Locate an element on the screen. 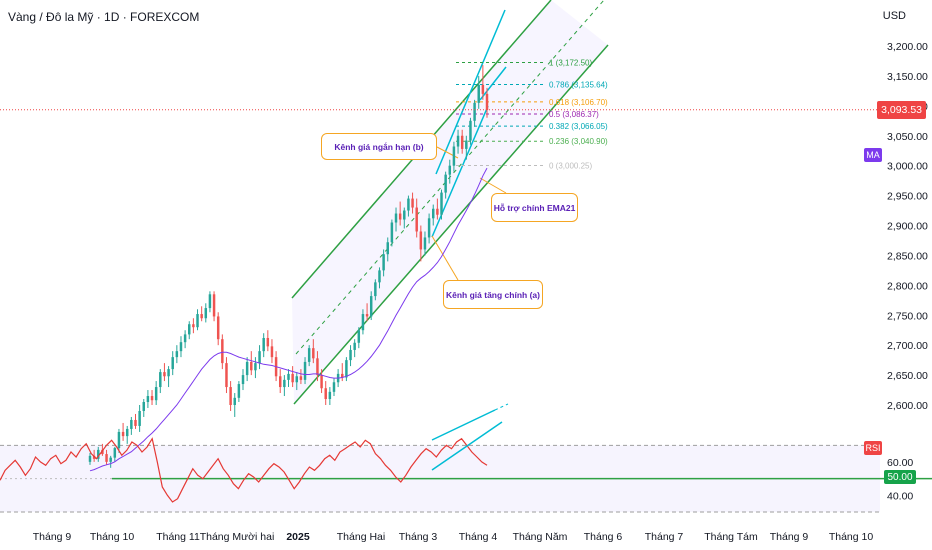  price-tick: 2,700.00 is located at coordinates (907, 346).